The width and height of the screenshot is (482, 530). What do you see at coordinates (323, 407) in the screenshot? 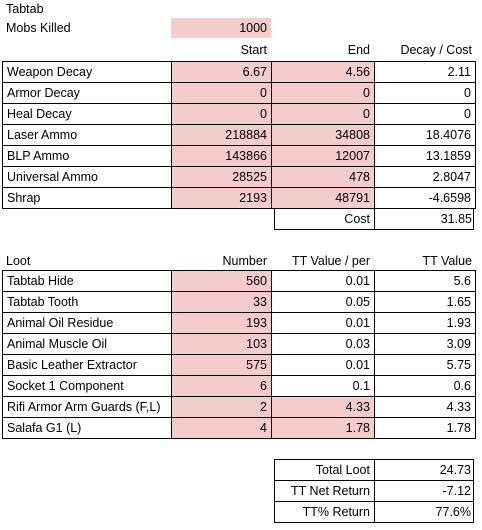
I see `loot-row-per: 4.33` at bounding box center [323, 407].